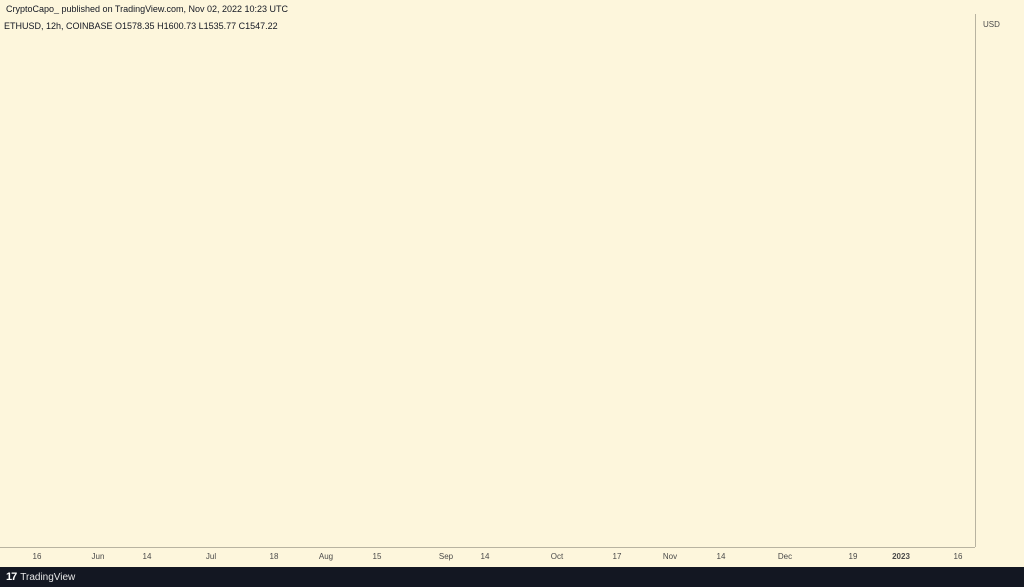  What do you see at coordinates (98, 556) in the screenshot?
I see `x-tick-label: Jun` at bounding box center [98, 556].